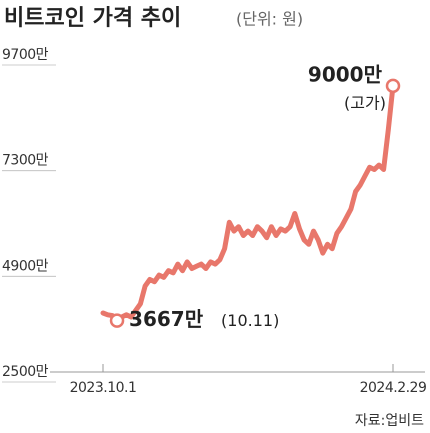 The image size is (430, 433). What do you see at coordinates (25, 161) in the screenshot?
I see `y-tick-label: 7300만` at bounding box center [25, 161].